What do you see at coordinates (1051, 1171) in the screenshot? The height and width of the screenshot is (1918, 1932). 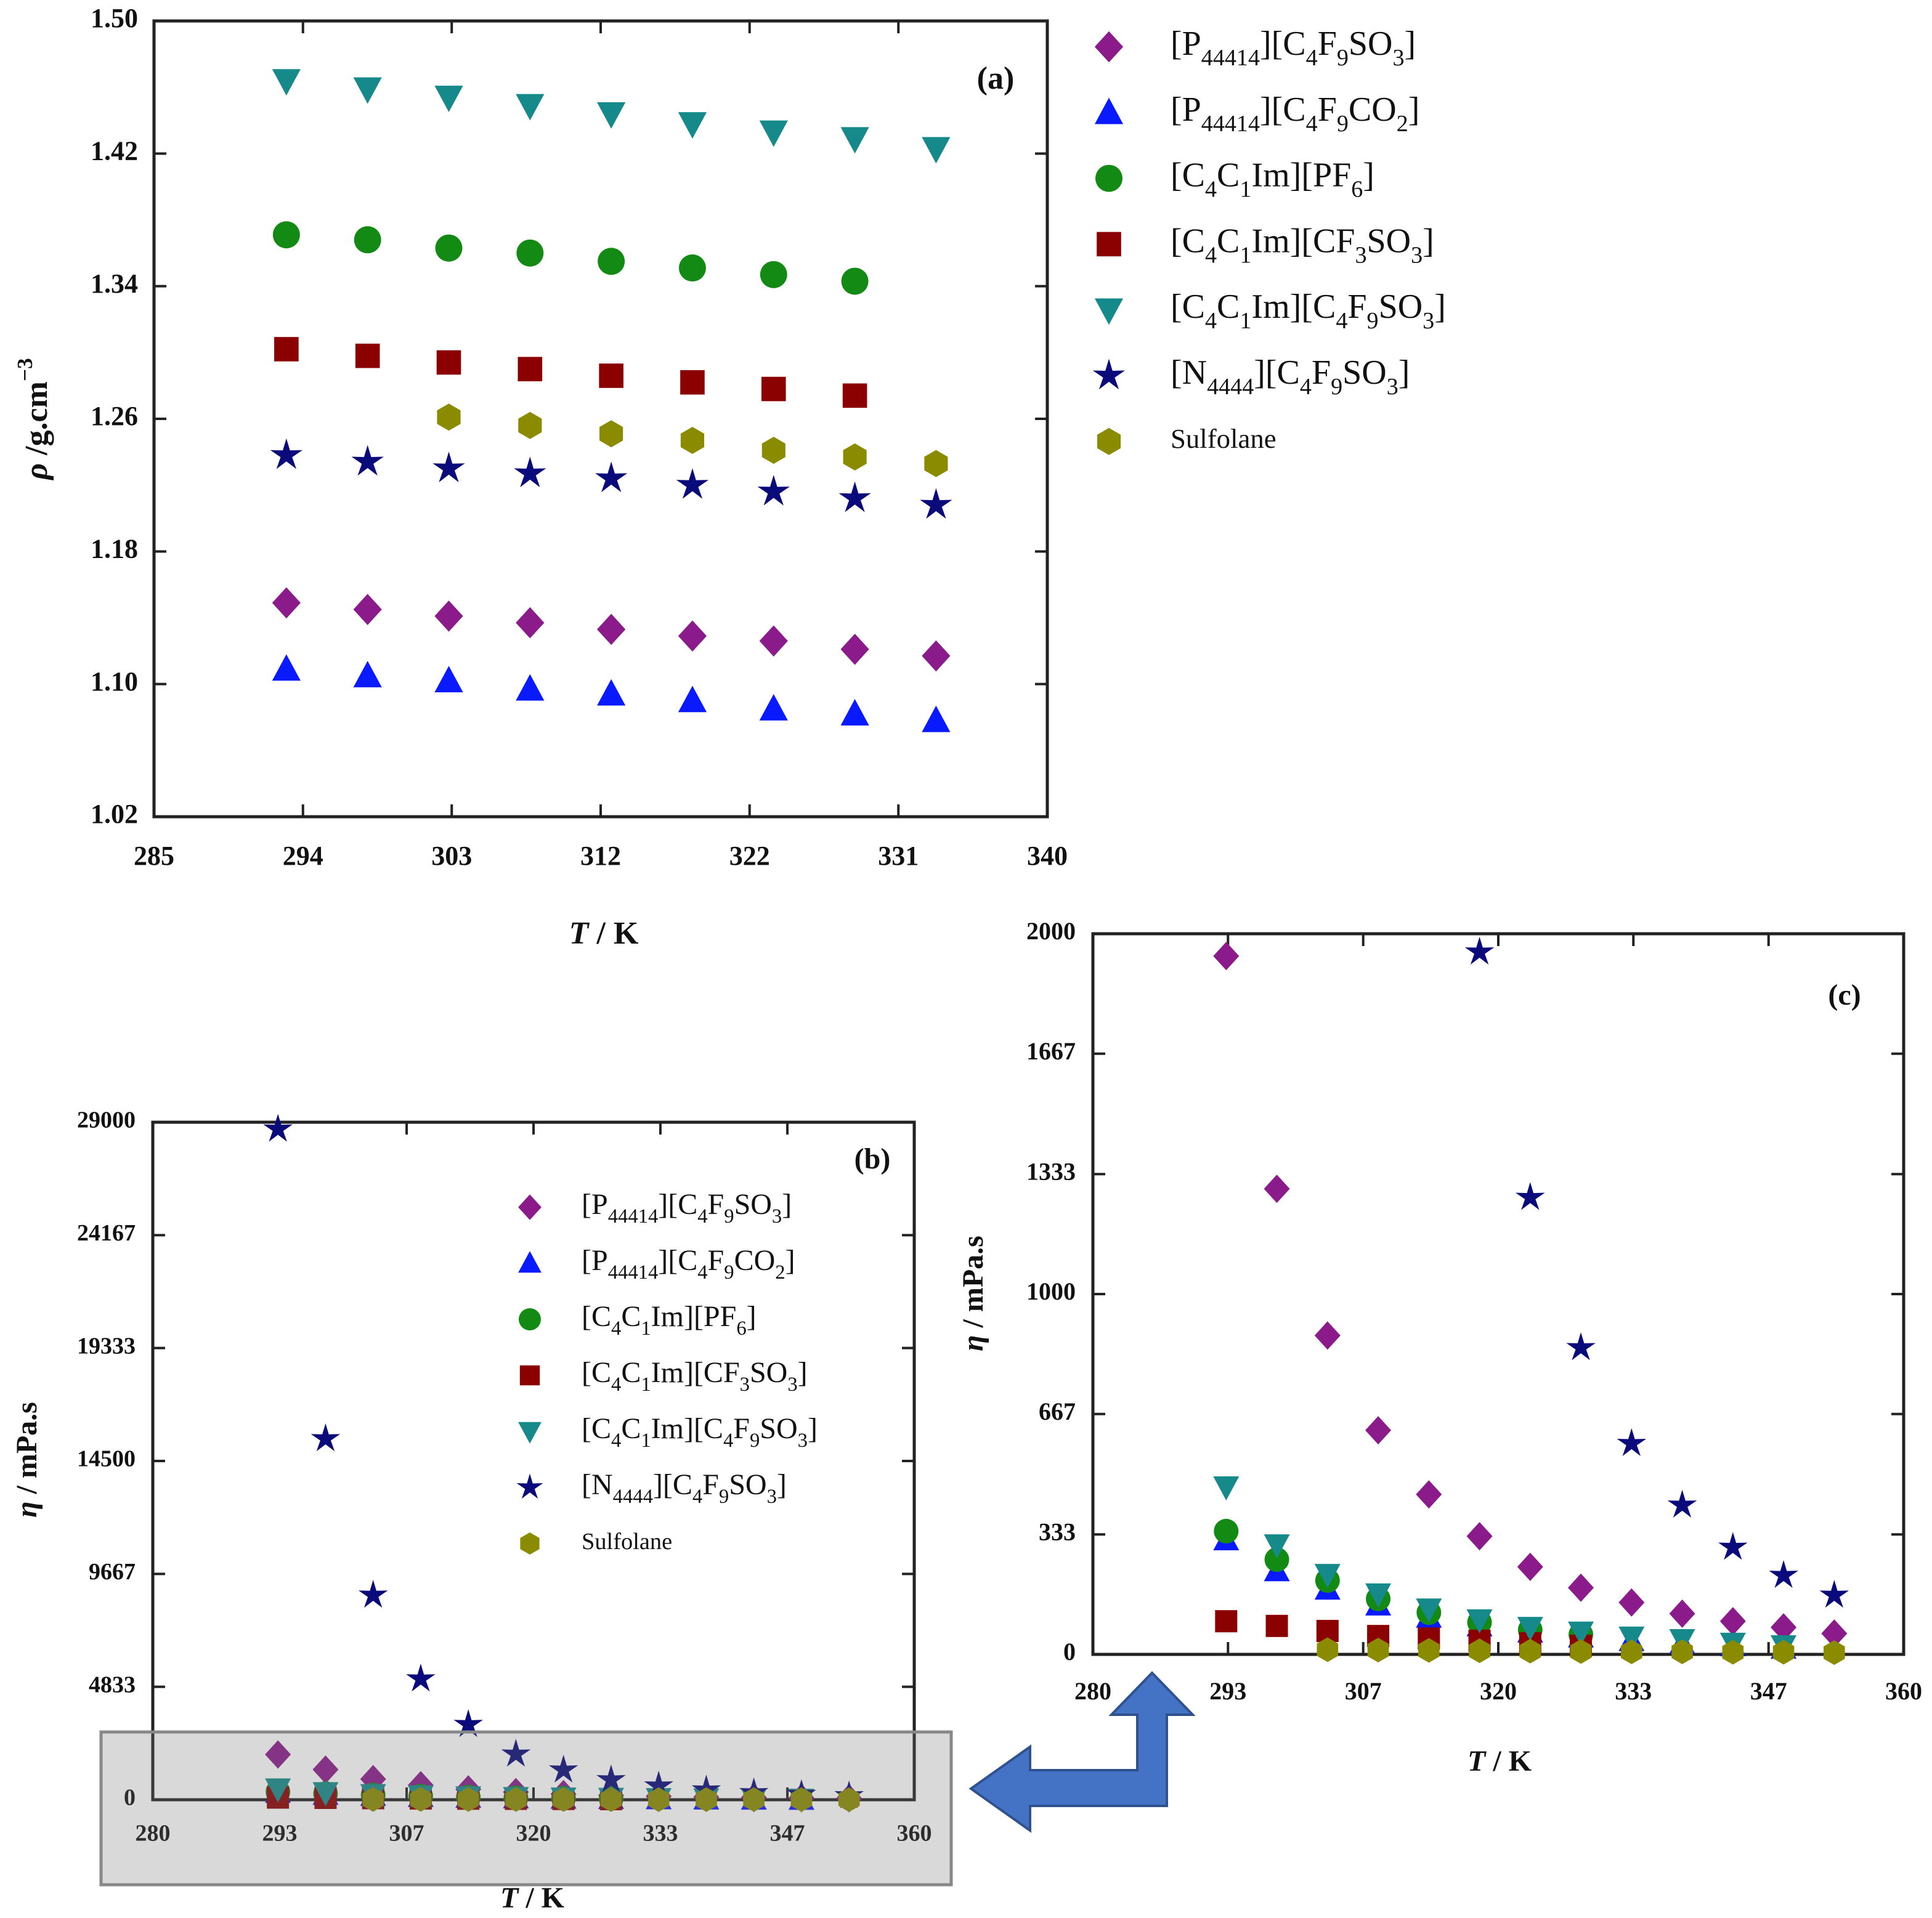 I see `y-tick-label: 1333` at bounding box center [1051, 1171].